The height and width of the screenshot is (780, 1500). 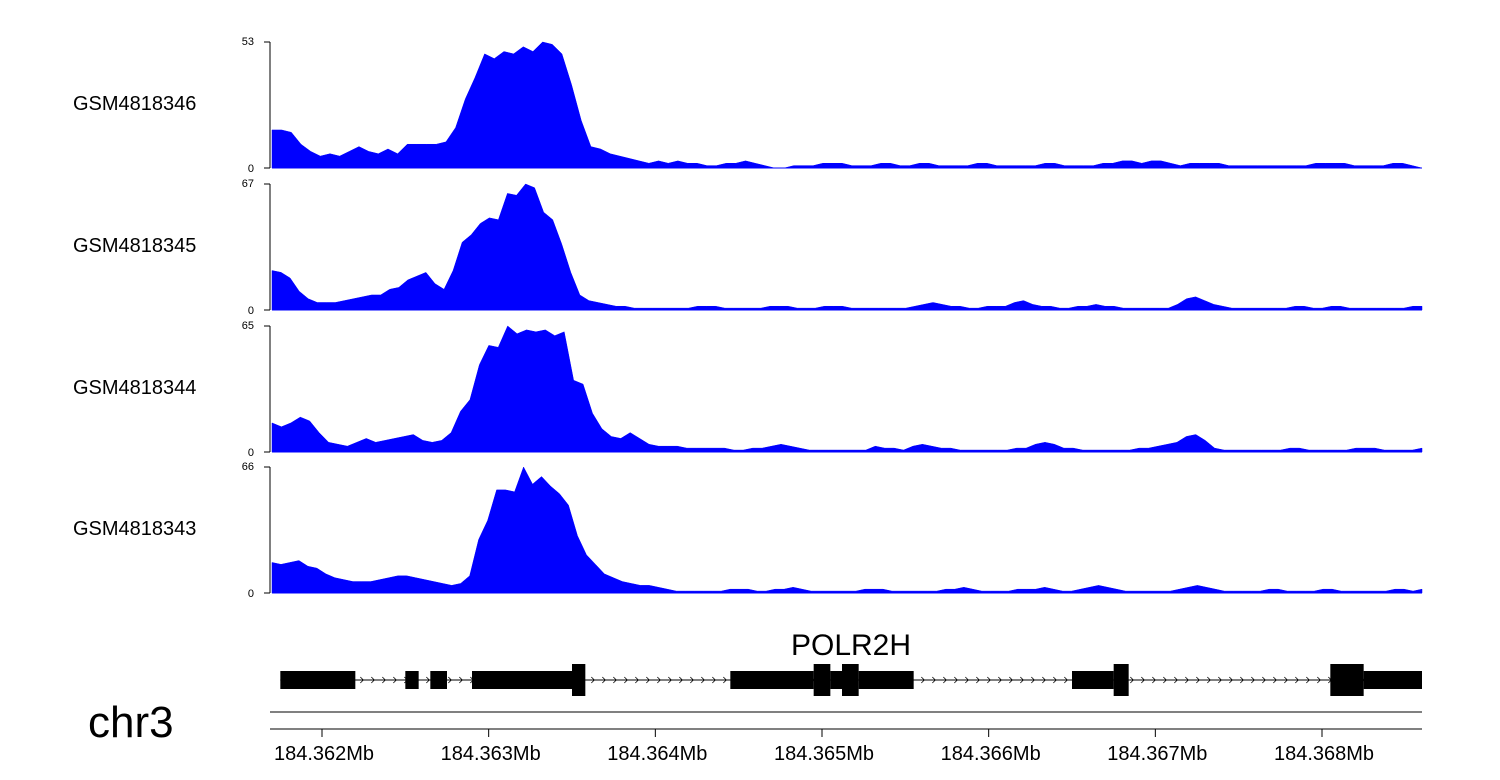 I want to click on track-label: GSM4818345, so click(x=134, y=246).